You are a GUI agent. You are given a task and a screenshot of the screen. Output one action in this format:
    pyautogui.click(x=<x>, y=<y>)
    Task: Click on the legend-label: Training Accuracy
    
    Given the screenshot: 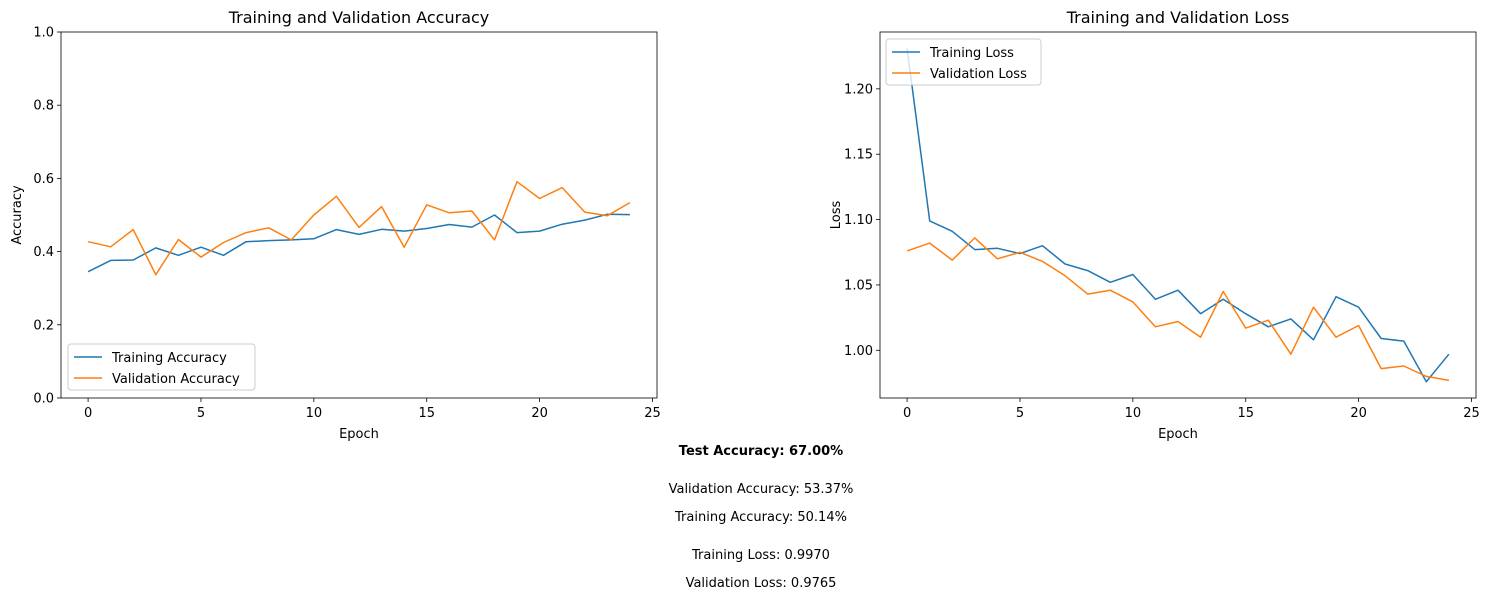 What is the action you would take?
    pyautogui.click(x=169, y=358)
    